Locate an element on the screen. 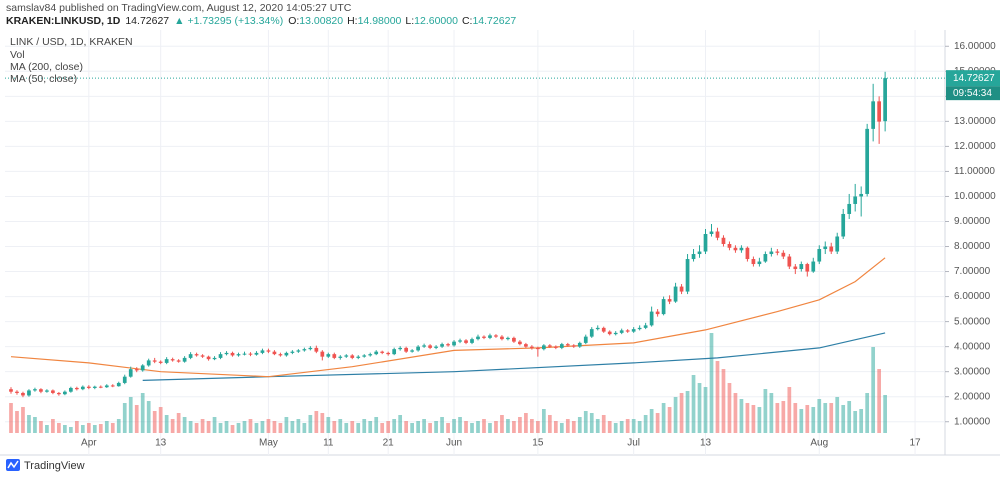 This screenshot has height=478, width=1000. x-tick-label: Jun is located at coordinates (454, 443).